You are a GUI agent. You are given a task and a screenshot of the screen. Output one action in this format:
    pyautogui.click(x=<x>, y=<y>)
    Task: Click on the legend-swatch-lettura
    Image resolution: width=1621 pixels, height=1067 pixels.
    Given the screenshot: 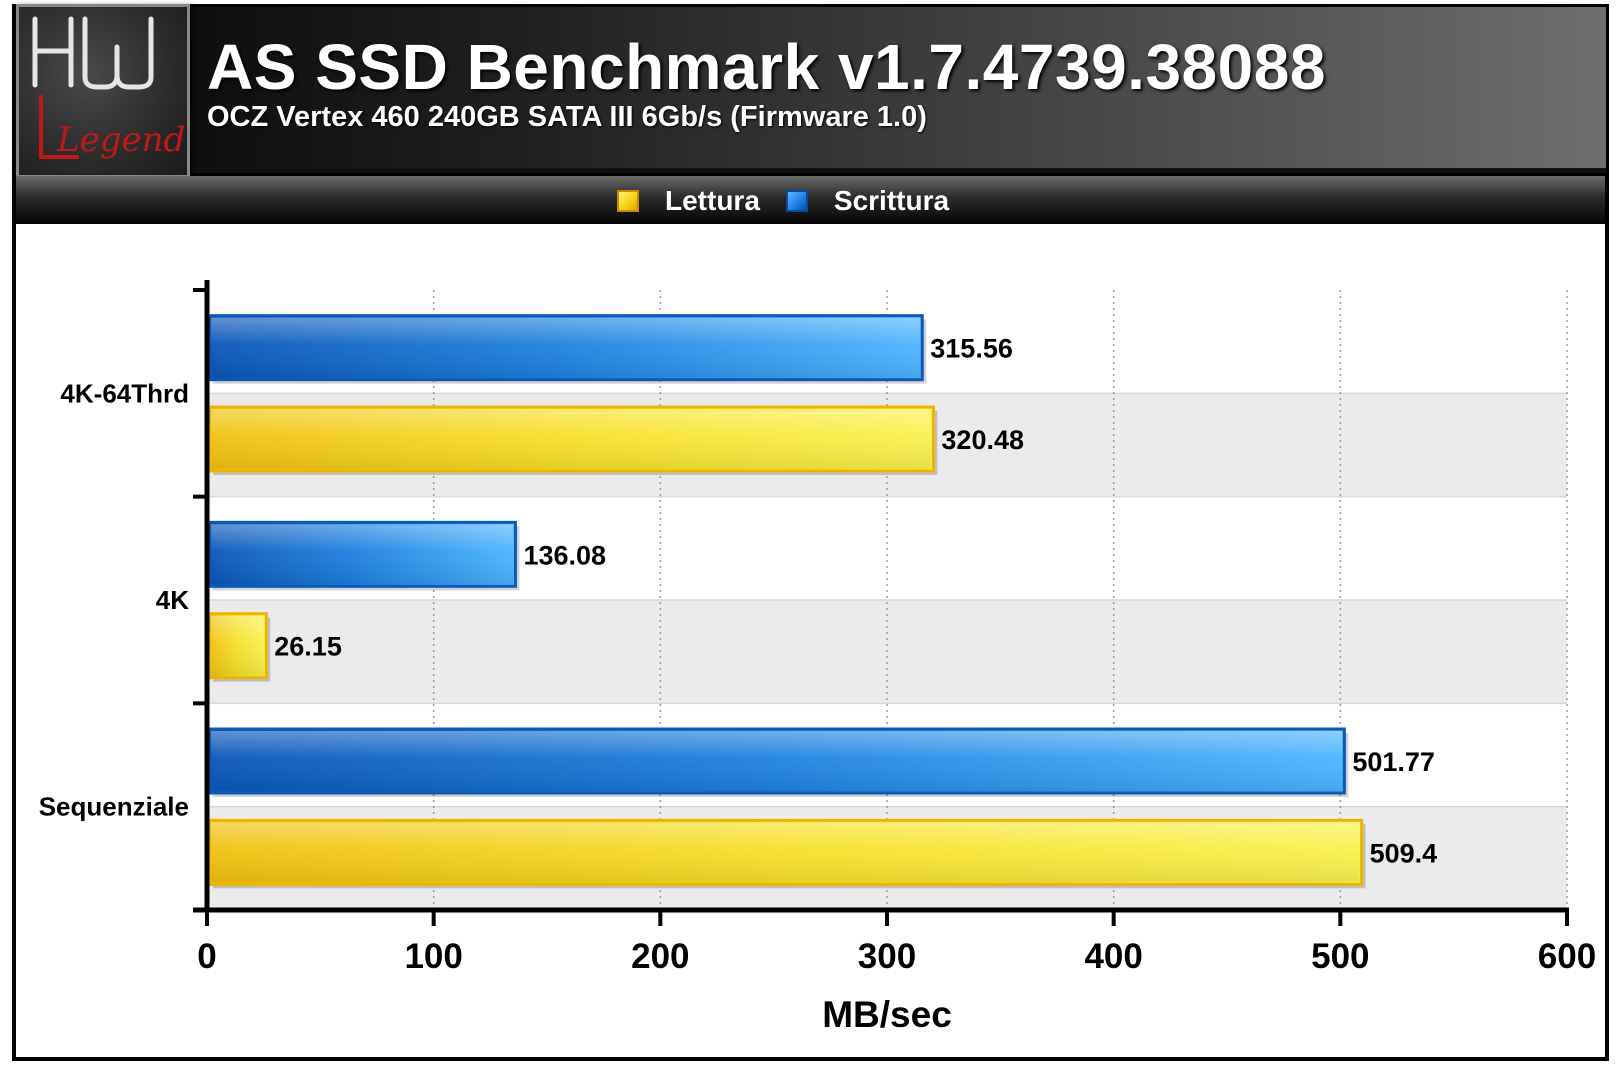 What is the action you would take?
    pyautogui.click(x=628, y=201)
    